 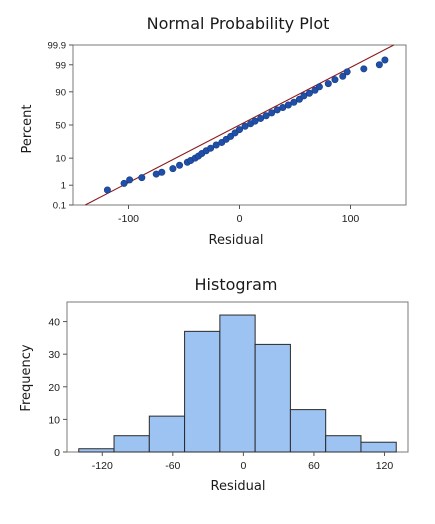 What do you see at coordinates (54, 323) in the screenshot?
I see `hist-y-tick-label: 40` at bounding box center [54, 323].